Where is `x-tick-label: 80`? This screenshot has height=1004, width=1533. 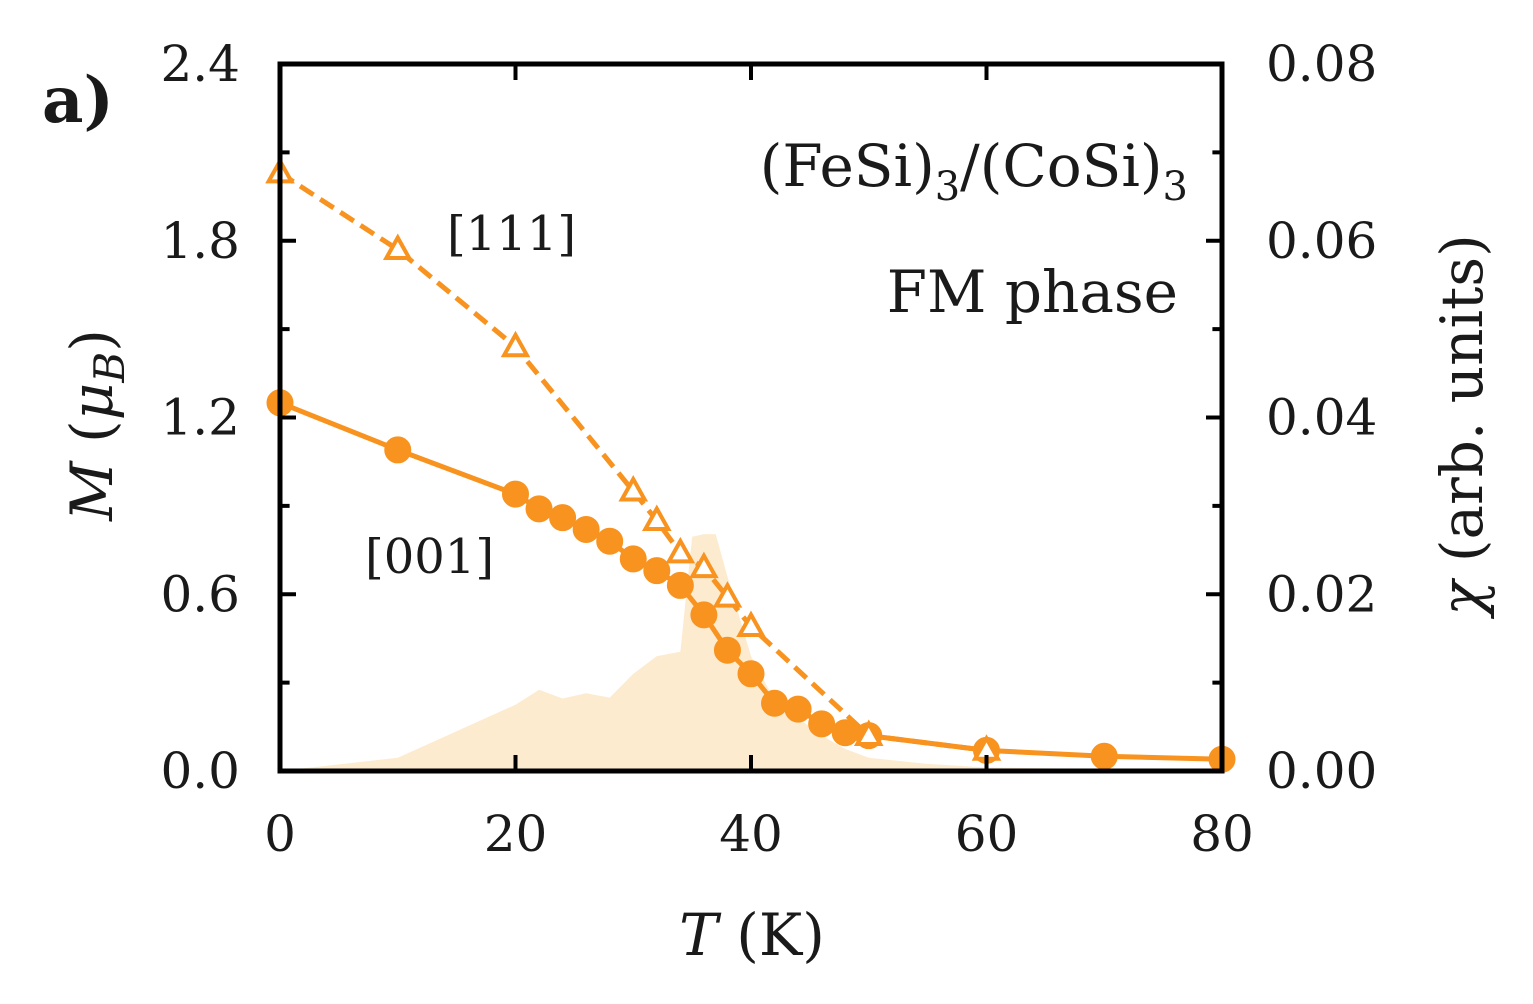 x-tick-label: 80 is located at coordinates (1222, 834).